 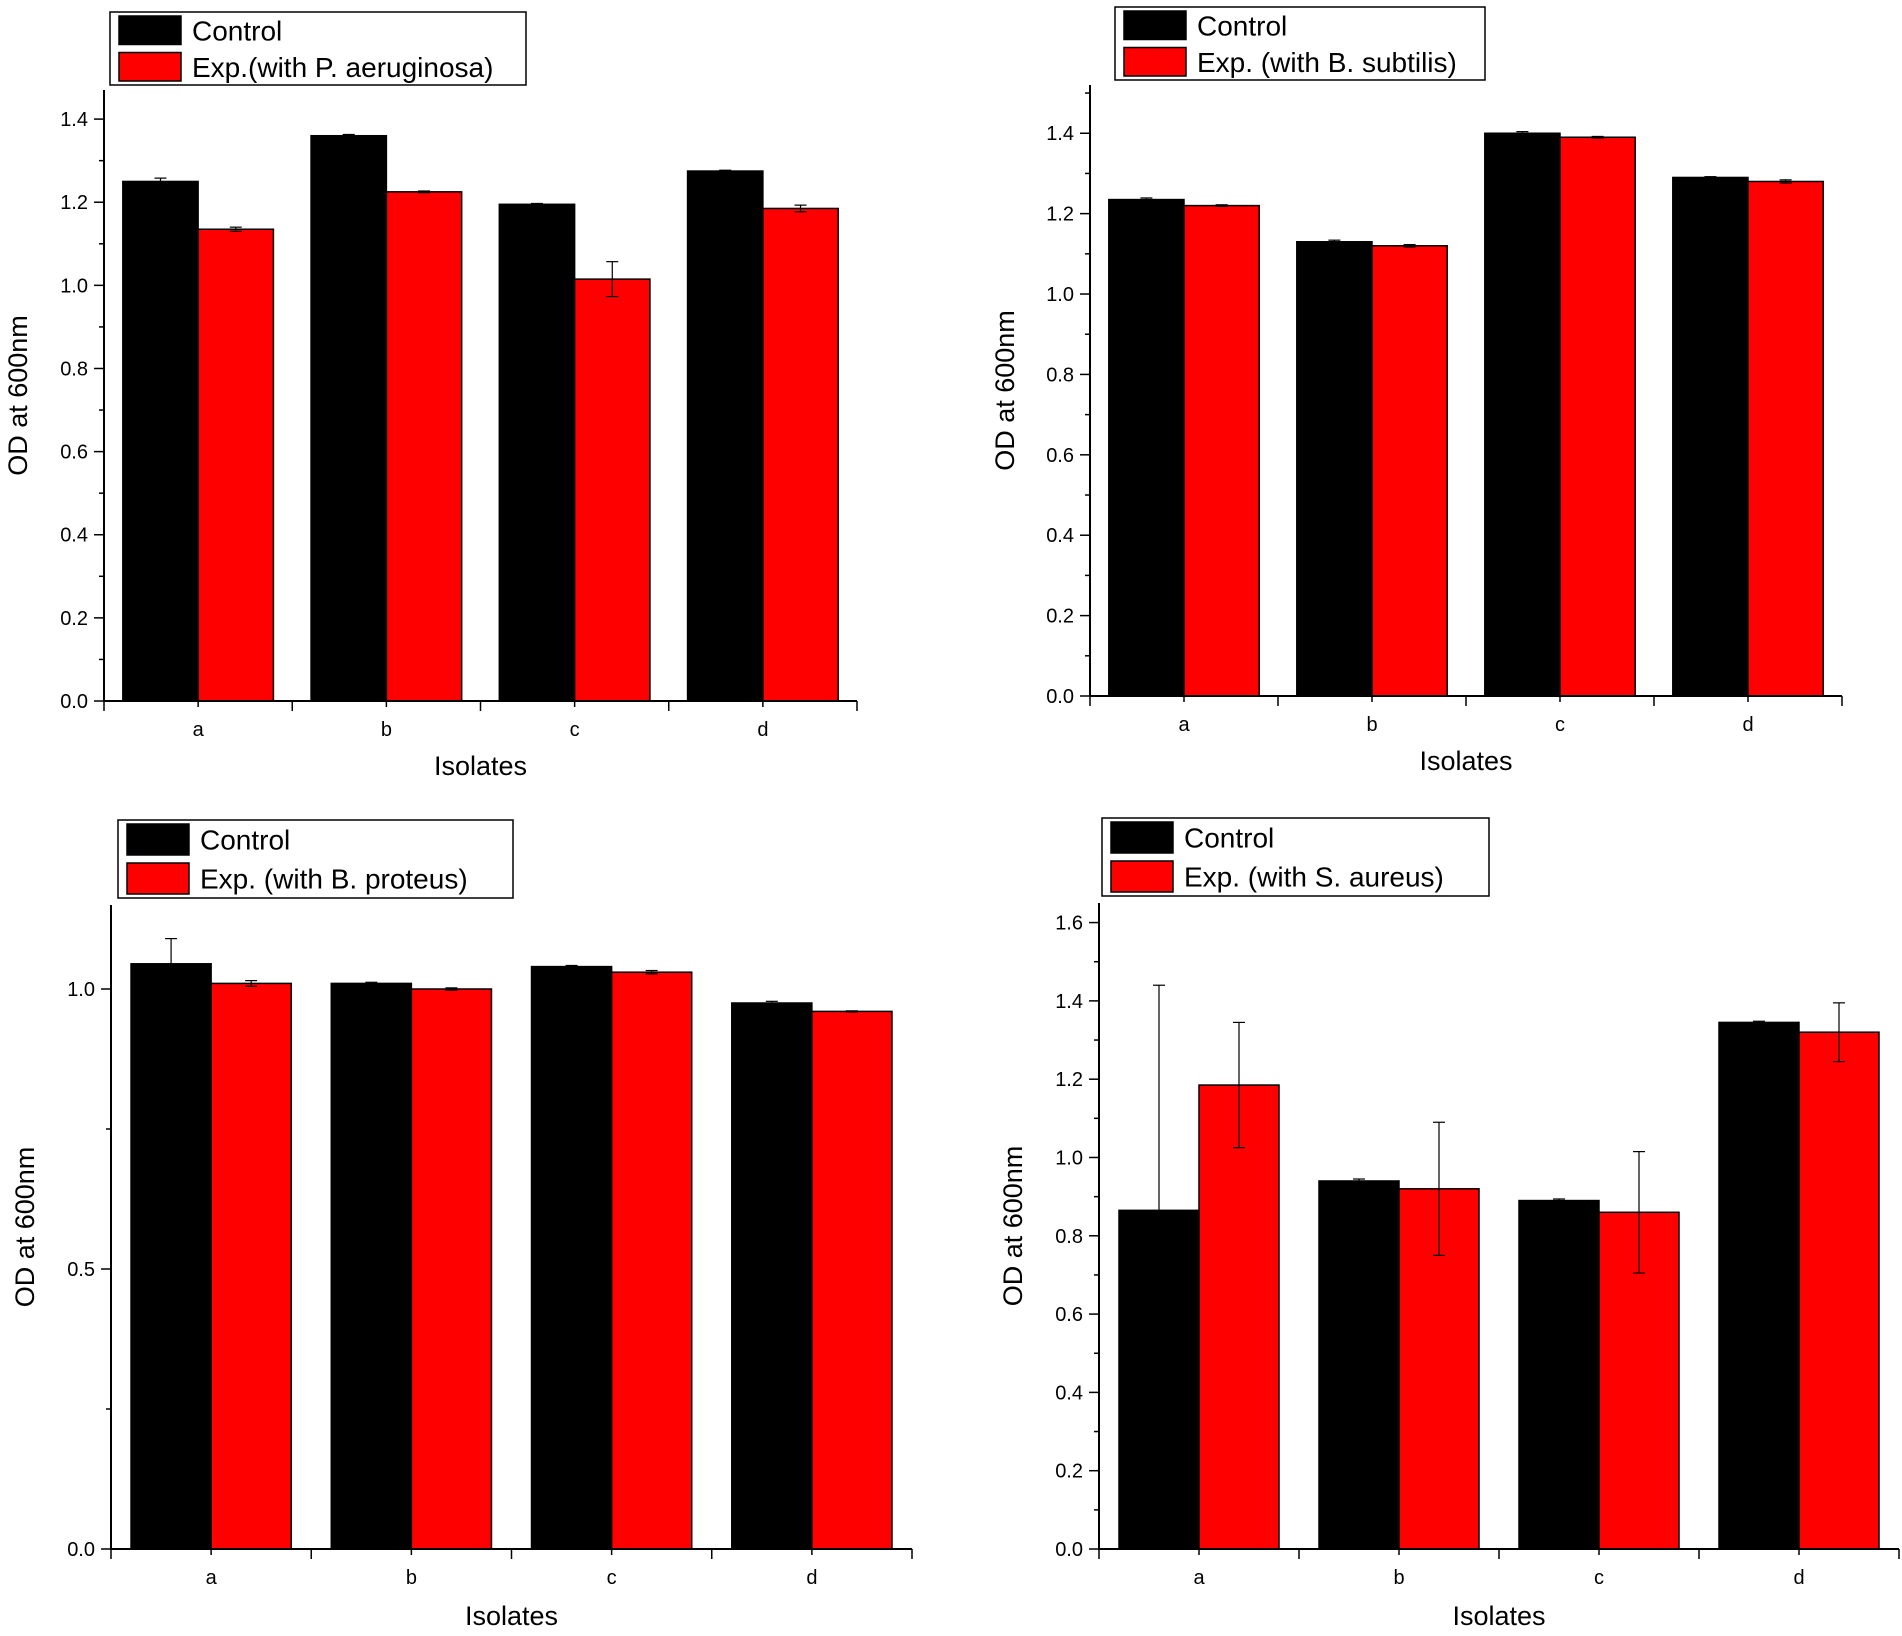 I want to click on legend-label-experiment: Exp. (with S. aureus), so click(x=1314, y=877).